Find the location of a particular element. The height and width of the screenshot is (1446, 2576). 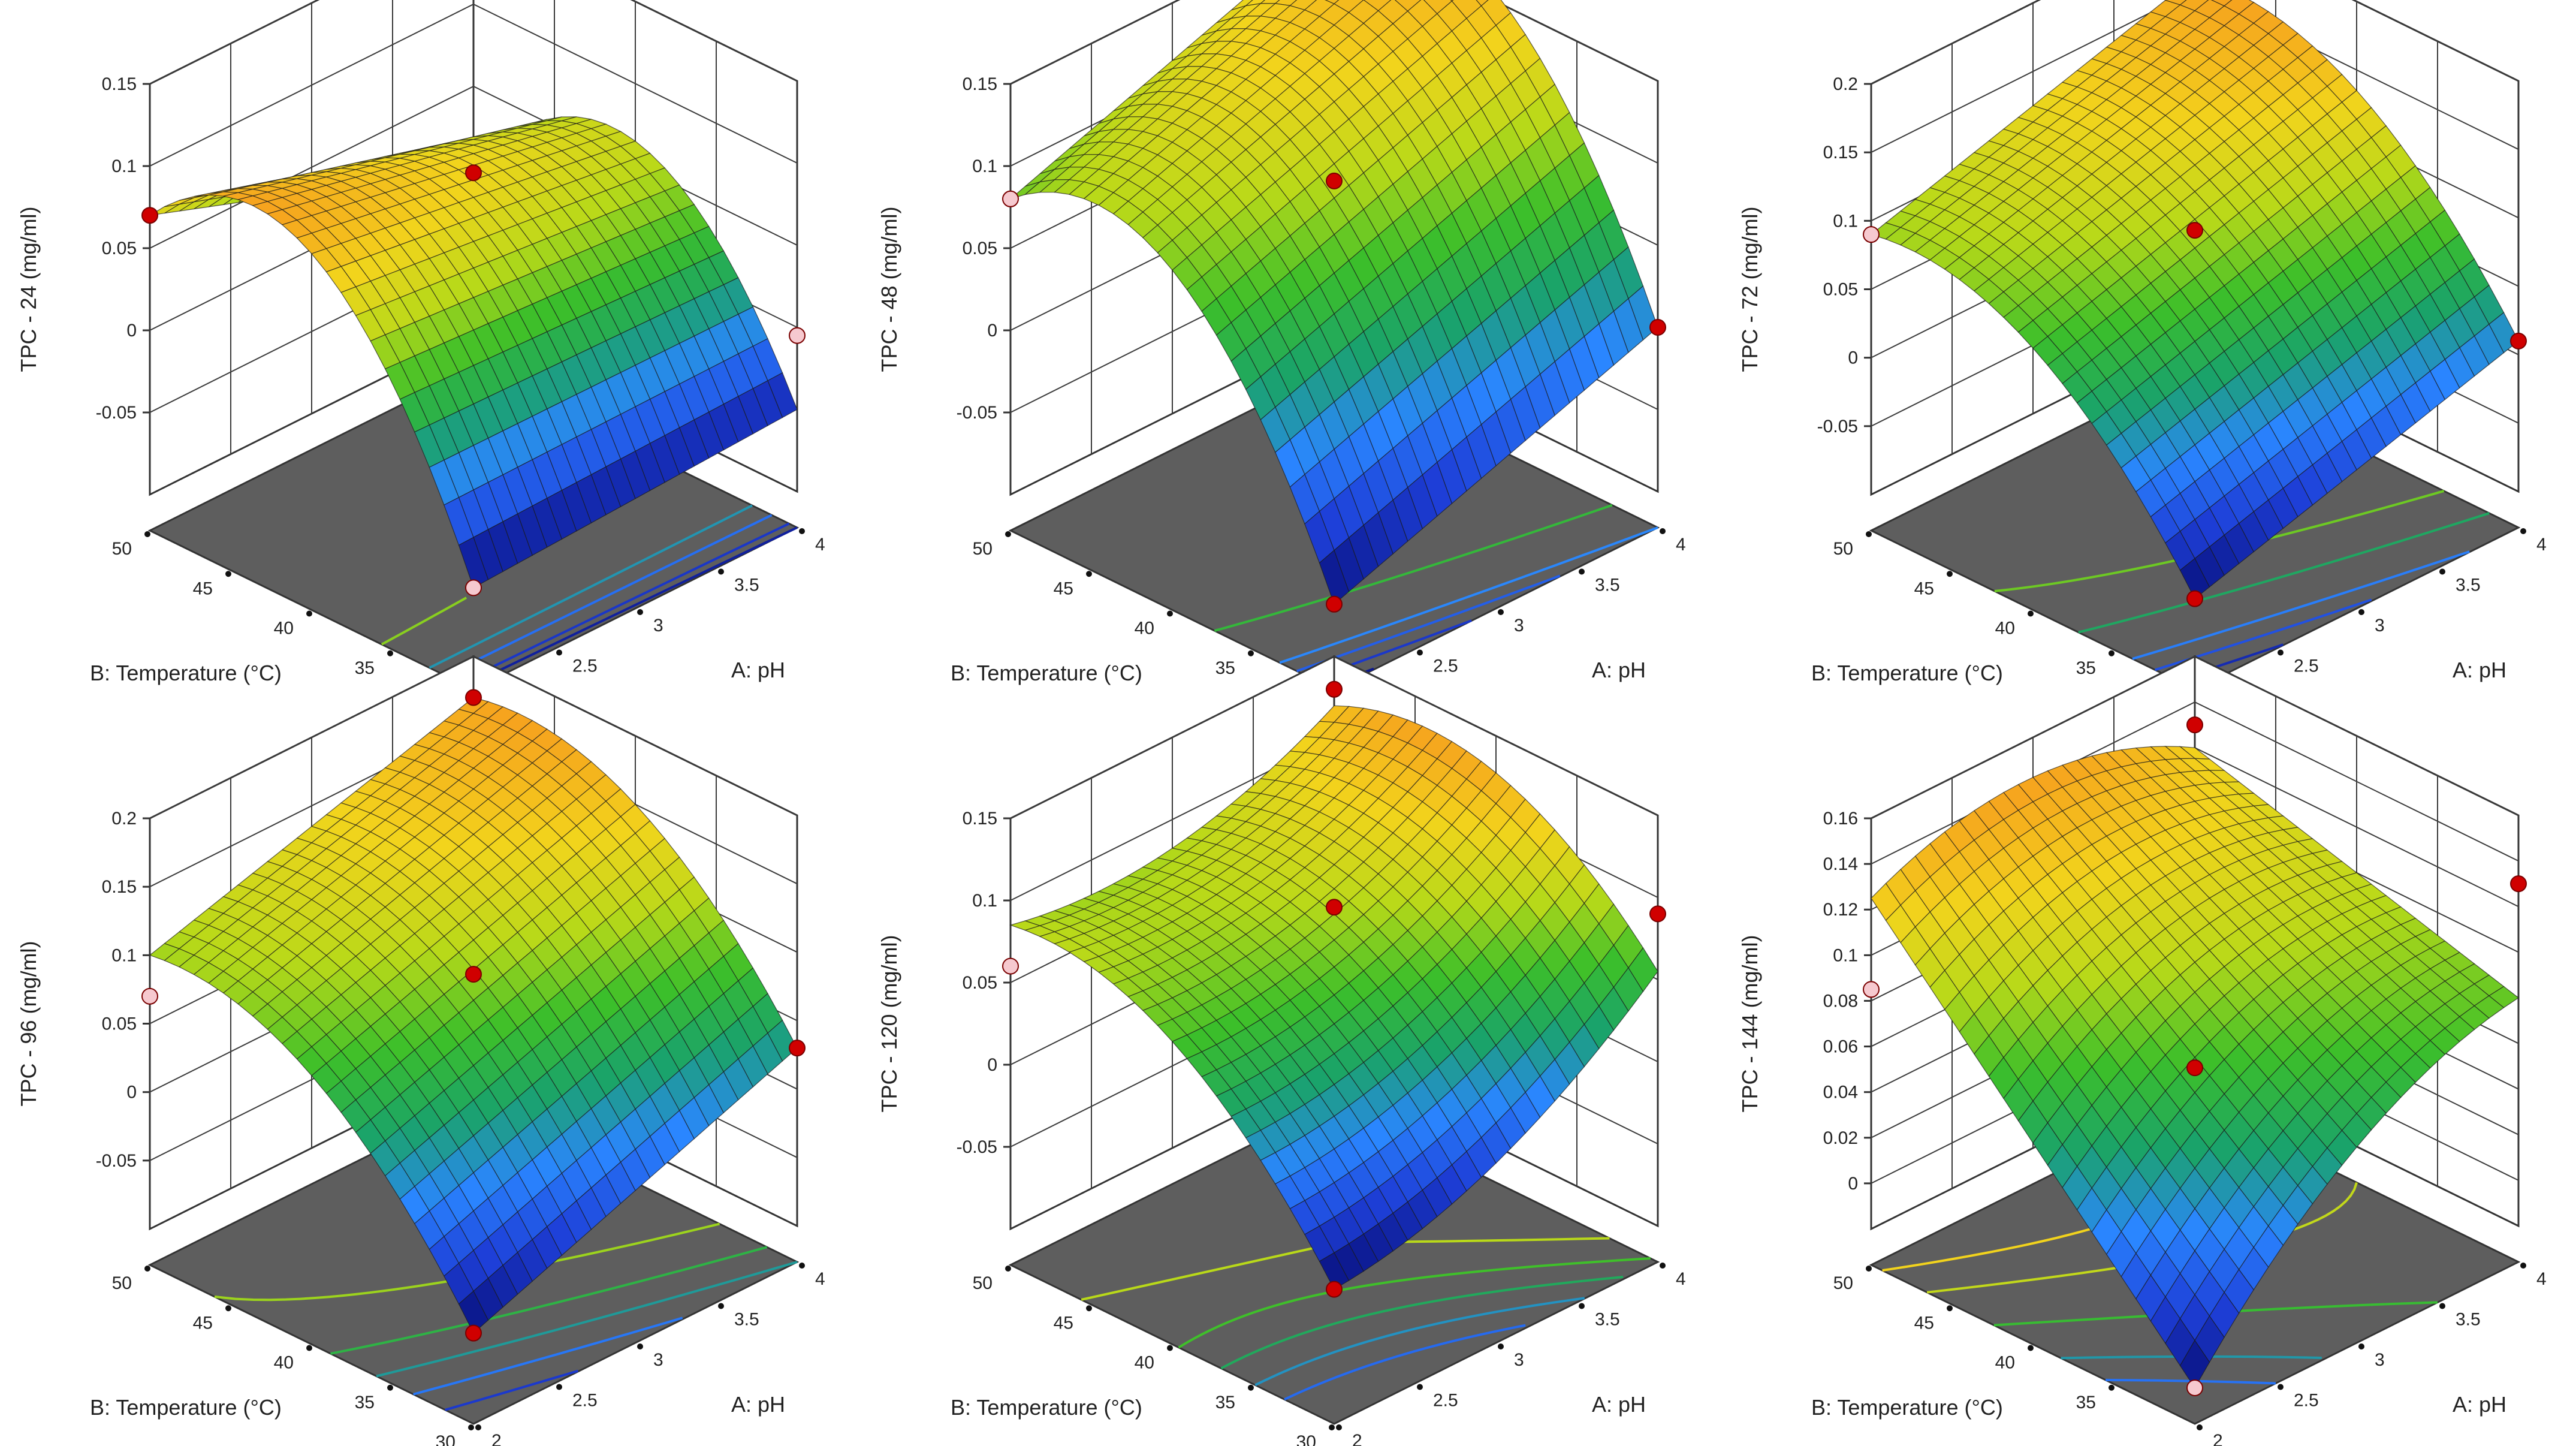

z-tick-label: 0.12 is located at coordinates (1840, 910).